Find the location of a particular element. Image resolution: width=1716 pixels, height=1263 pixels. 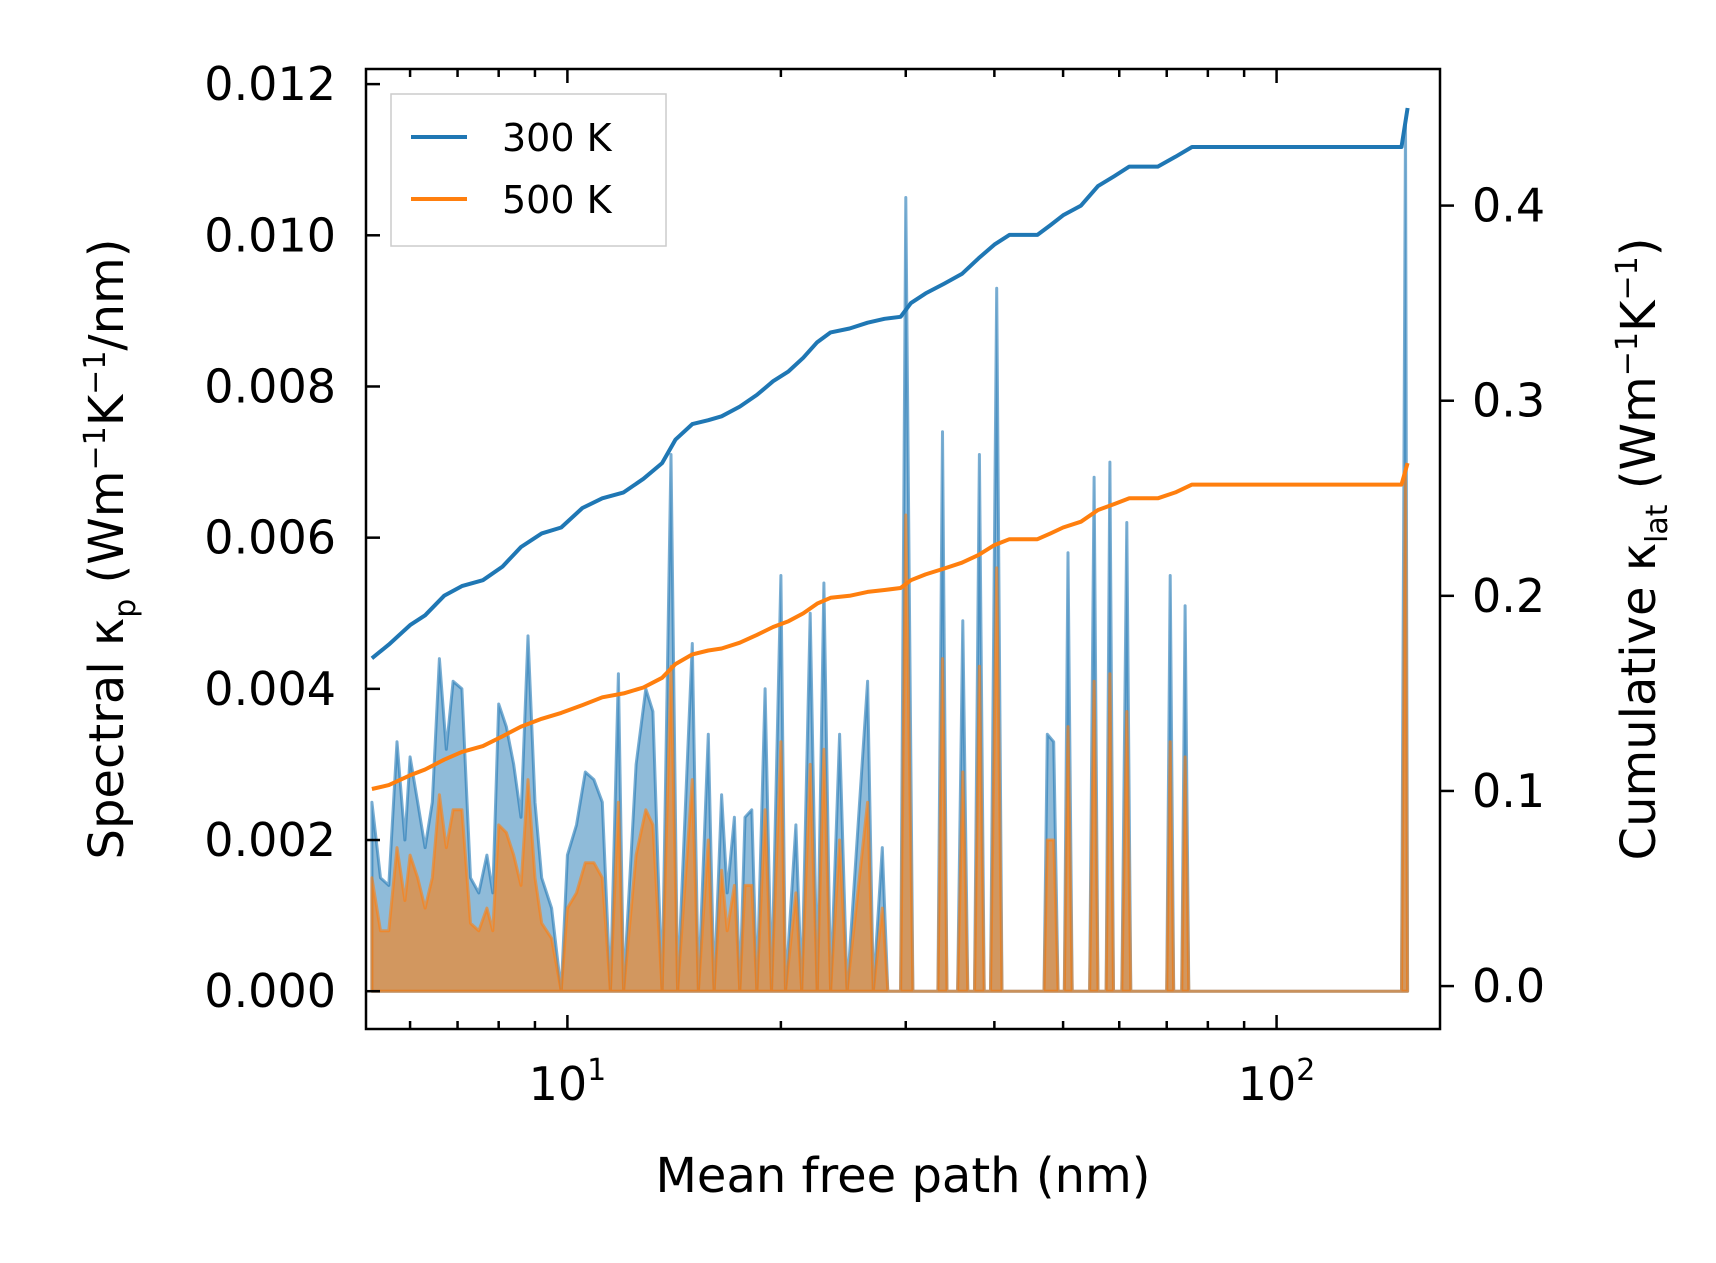

left-tick-label: 0.010 is located at coordinates (270, 235).